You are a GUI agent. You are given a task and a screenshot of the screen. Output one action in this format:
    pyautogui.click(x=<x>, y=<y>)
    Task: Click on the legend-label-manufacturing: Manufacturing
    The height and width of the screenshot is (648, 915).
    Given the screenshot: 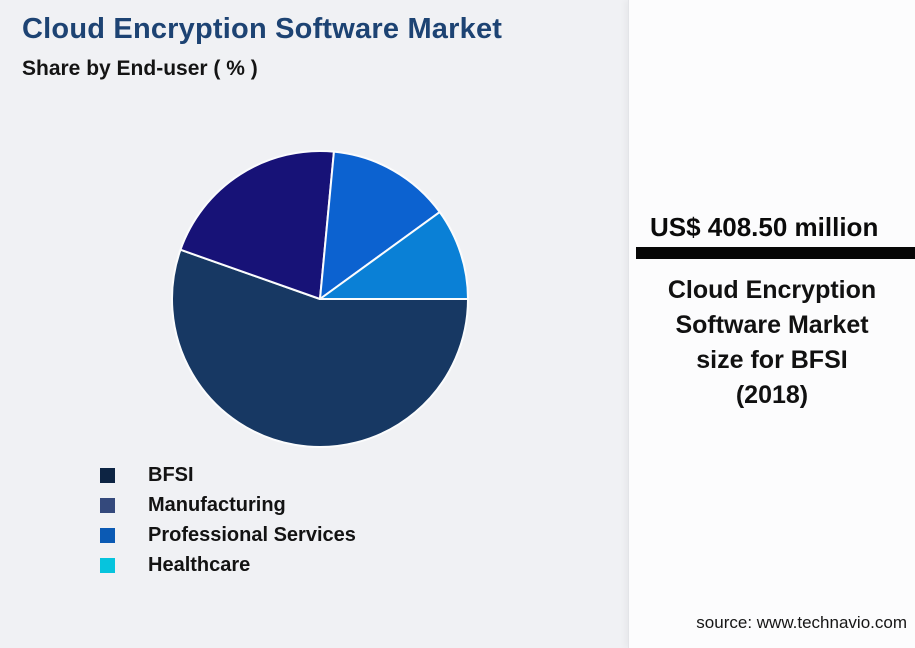 What is the action you would take?
    pyautogui.click(x=217, y=504)
    